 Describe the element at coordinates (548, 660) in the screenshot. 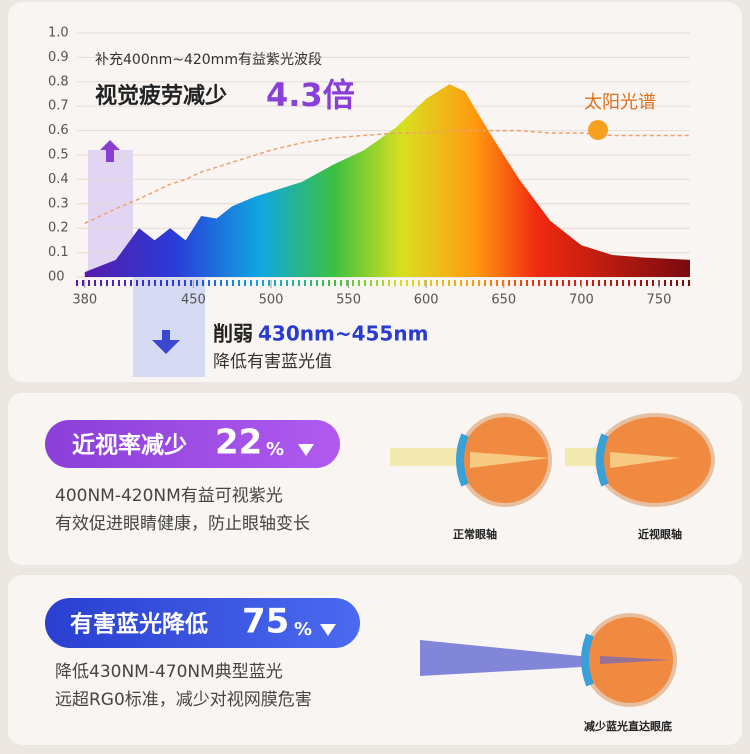

I see `eye-blue` at that location.